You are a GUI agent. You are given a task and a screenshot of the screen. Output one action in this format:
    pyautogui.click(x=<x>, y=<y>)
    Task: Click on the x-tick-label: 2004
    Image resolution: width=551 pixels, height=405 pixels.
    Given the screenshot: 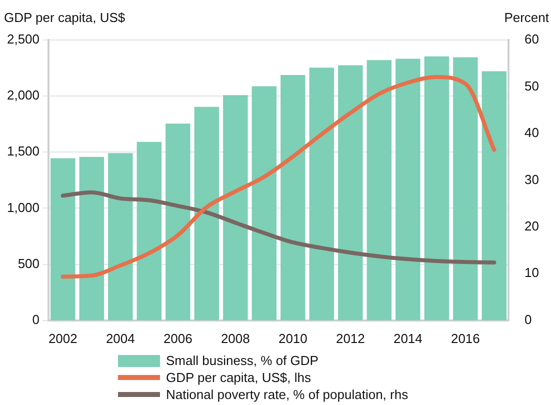 What is the action you would take?
    pyautogui.click(x=120, y=338)
    